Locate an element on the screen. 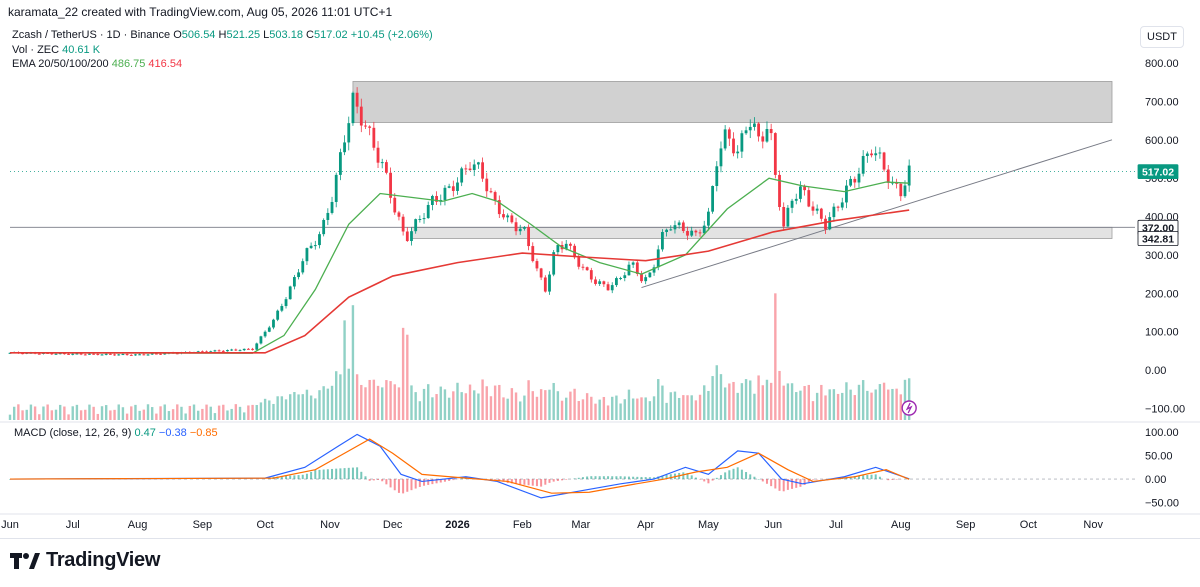  high-label: H is located at coordinates (222, 35).